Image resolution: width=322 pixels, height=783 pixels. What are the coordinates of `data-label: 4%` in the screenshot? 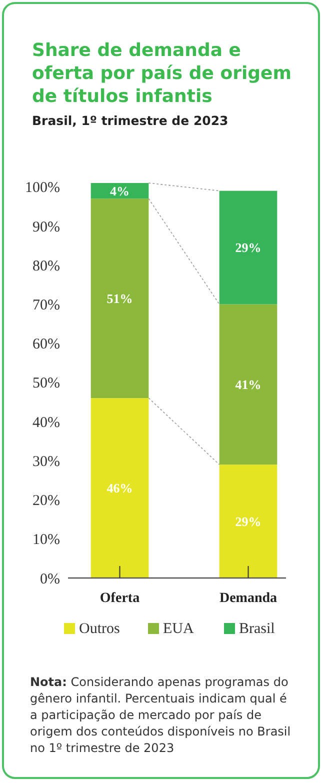 It's located at (120, 190).